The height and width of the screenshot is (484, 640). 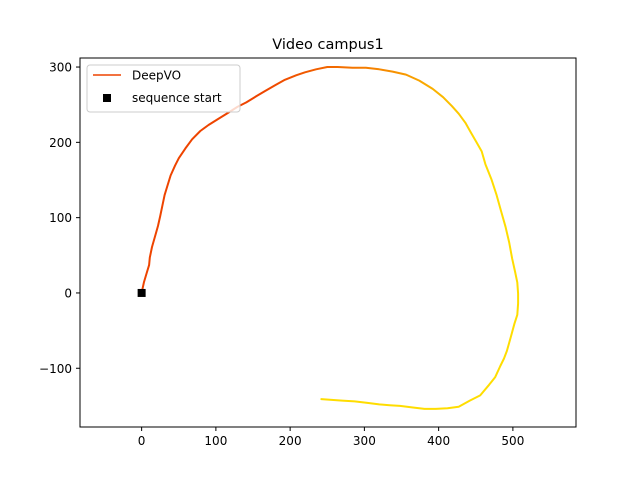 What do you see at coordinates (141, 292) in the screenshot?
I see `sequence-start-marker` at bounding box center [141, 292].